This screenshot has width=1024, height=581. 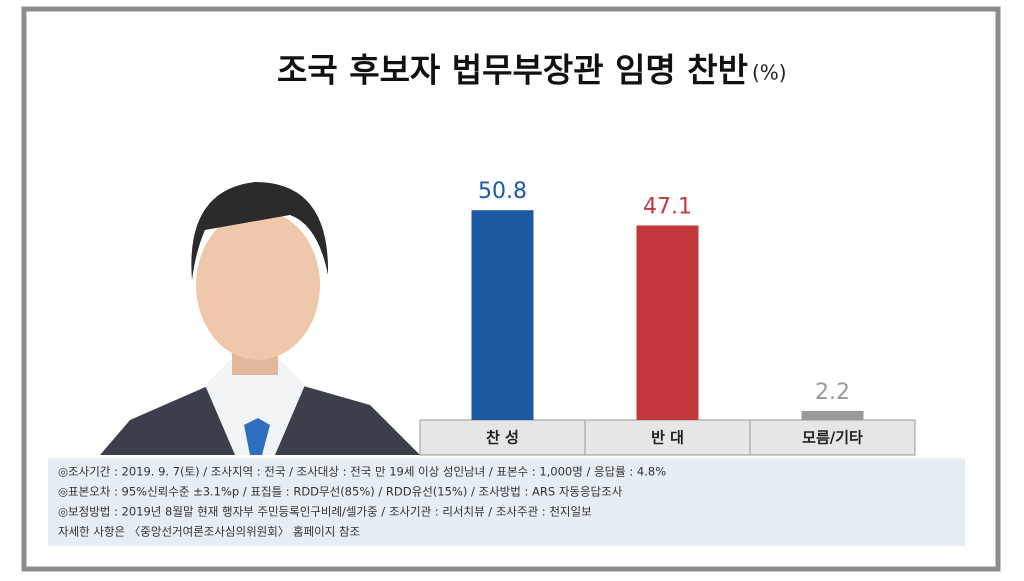 I want to click on category-label: 찬 성, so click(x=502, y=438).